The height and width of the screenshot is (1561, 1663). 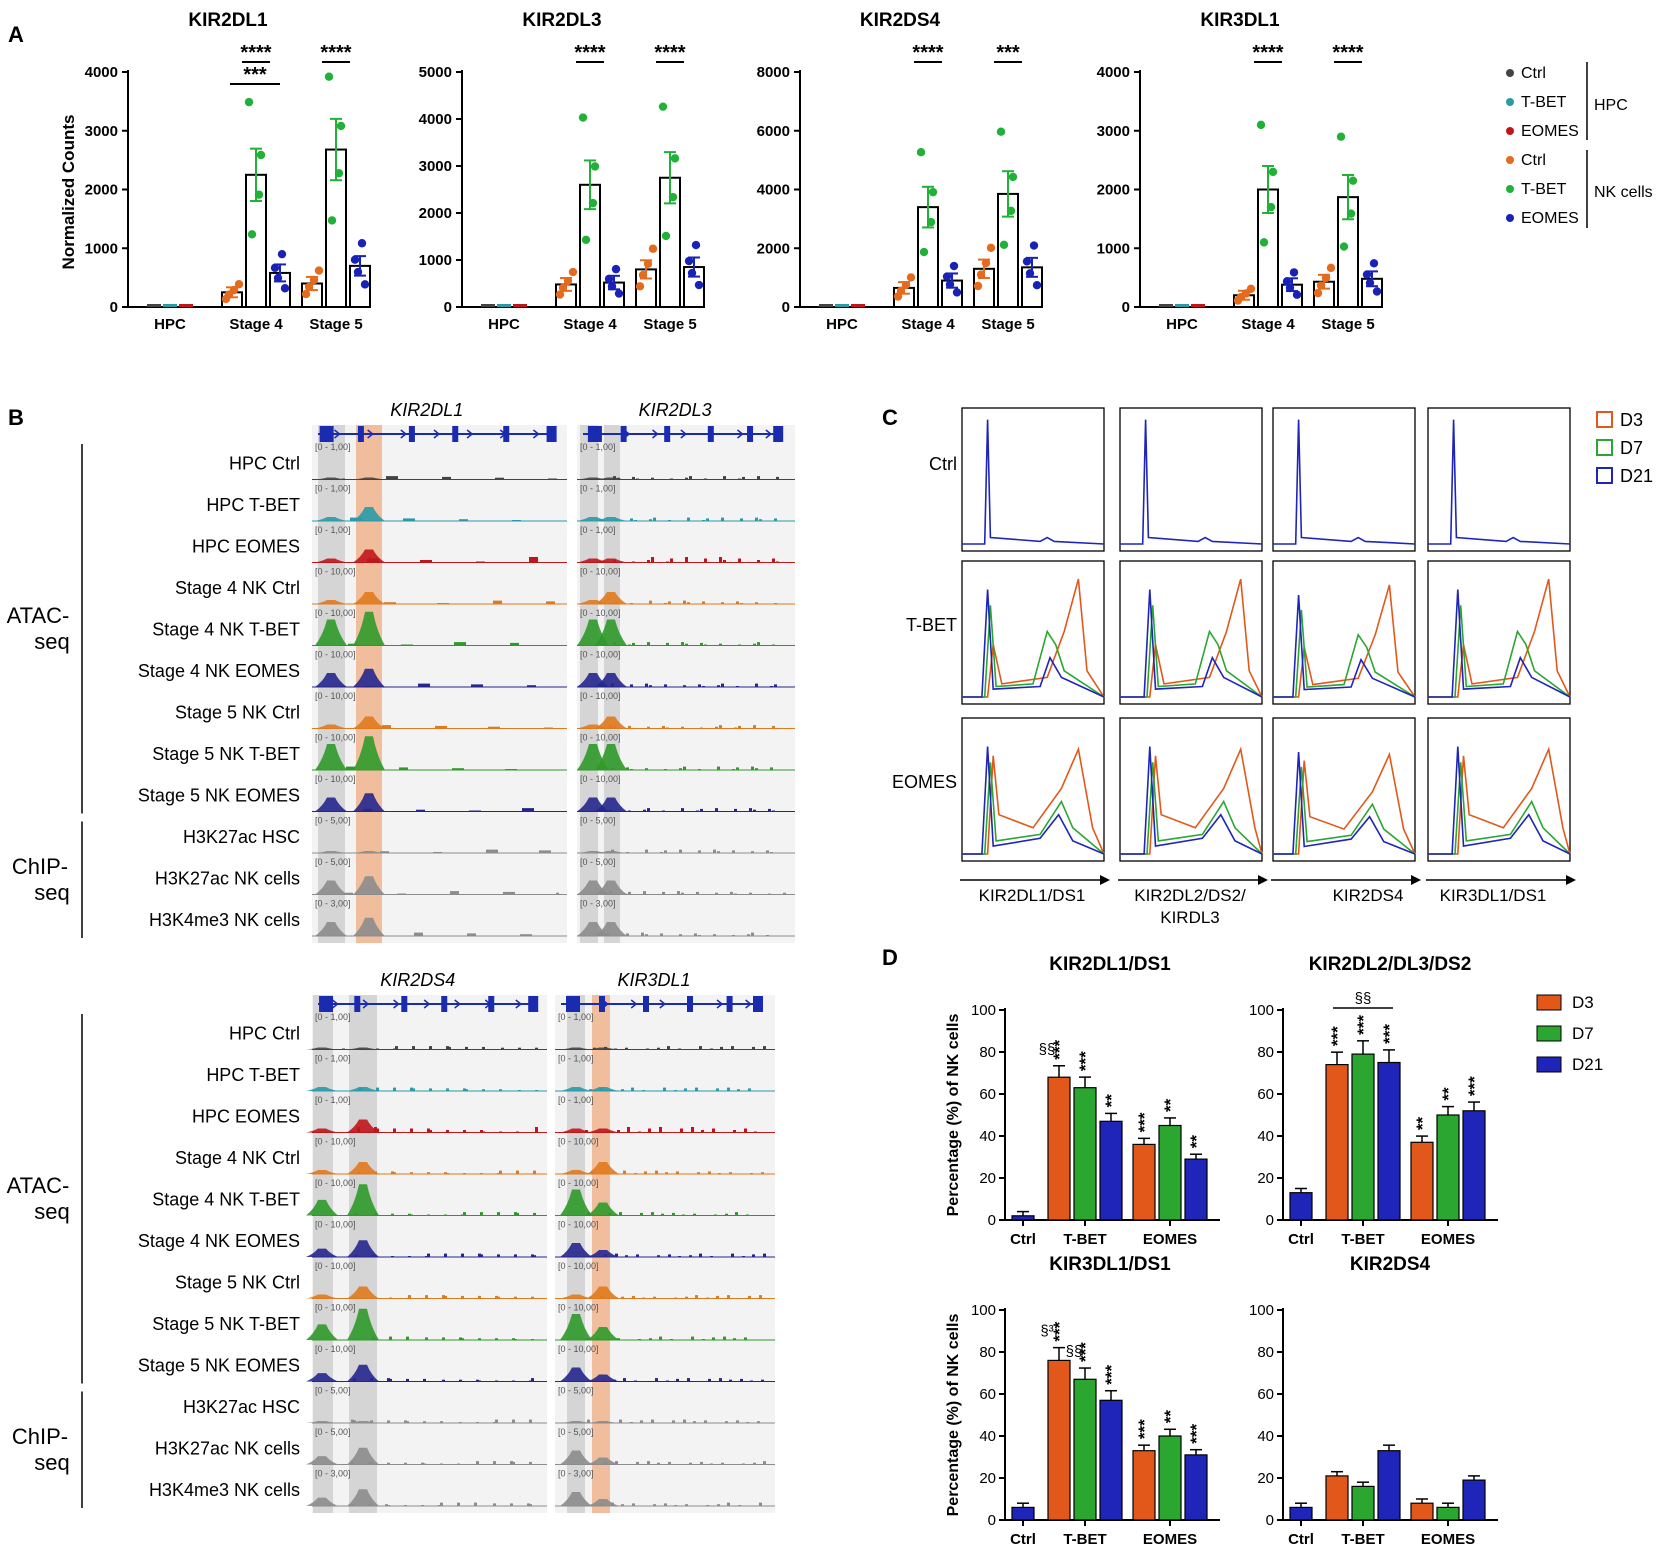 I want to click on y-tick-label: 80, so click(x=987, y=1352).